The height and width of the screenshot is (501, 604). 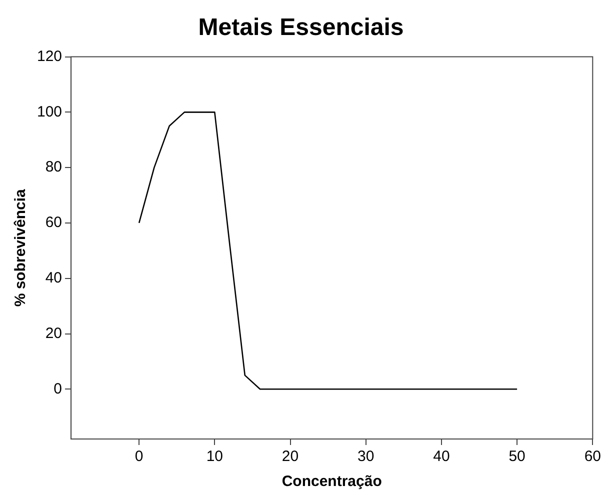 I want to click on chart-title: Metais Essenciais, so click(x=301, y=28).